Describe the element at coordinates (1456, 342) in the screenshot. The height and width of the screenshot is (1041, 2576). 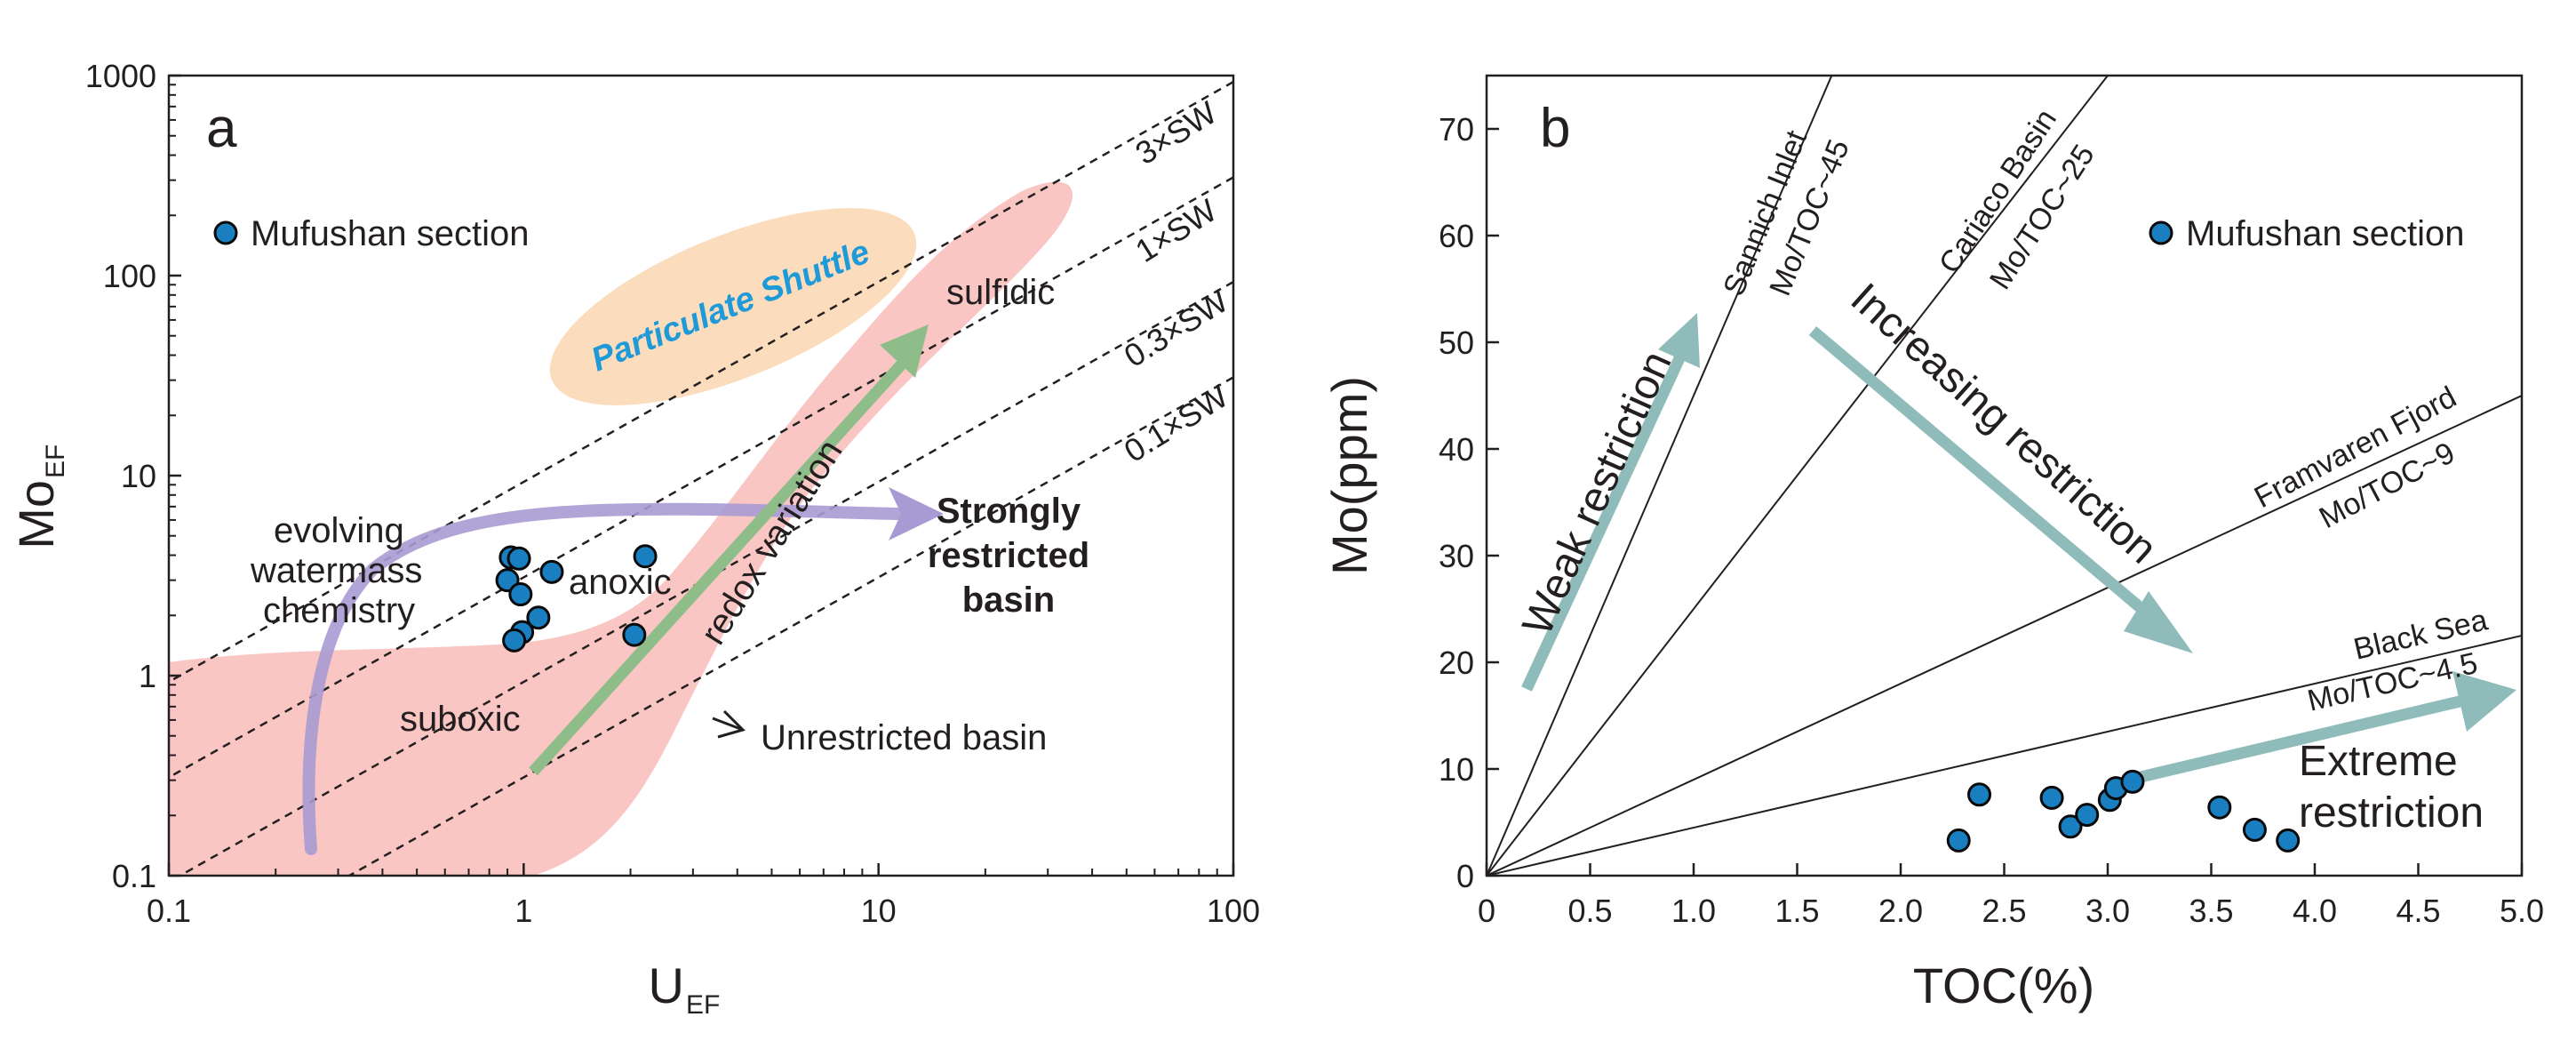
I see `y-tick-label-b: 50` at that location.